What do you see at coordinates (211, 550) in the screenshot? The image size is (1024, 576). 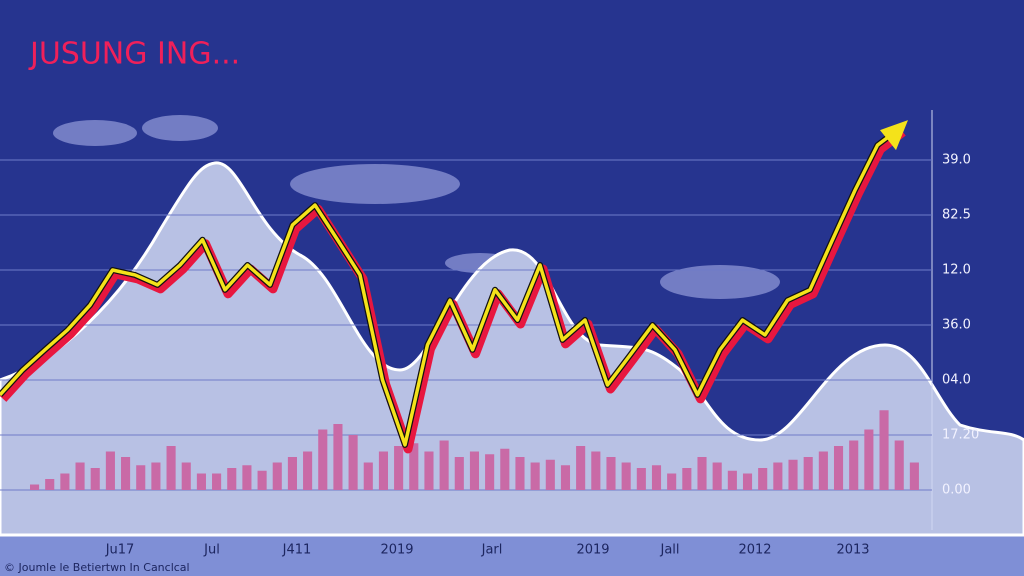 I see `x-tick-label: Jul` at bounding box center [211, 550].